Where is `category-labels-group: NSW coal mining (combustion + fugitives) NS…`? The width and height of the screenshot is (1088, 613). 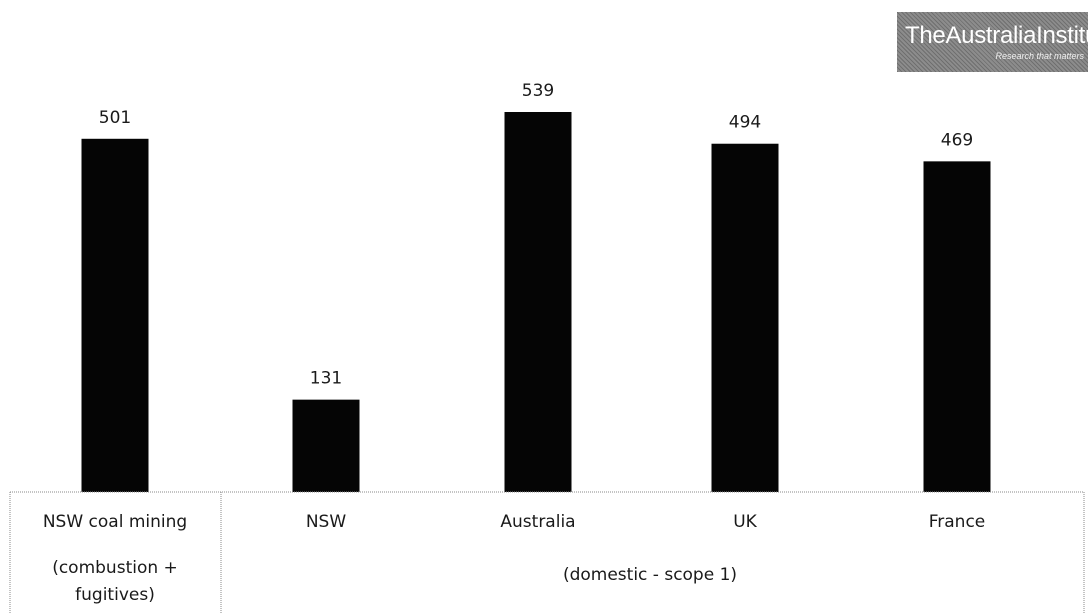 category-labels-group: NSW coal mining (combustion + fugitives) NS… is located at coordinates (514, 558).